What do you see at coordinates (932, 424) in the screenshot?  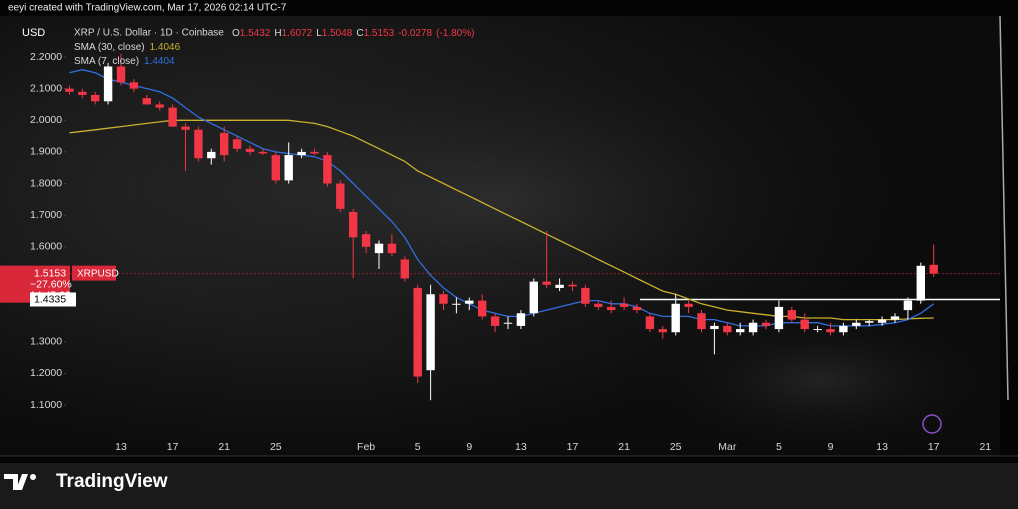 I see `news-icon` at bounding box center [932, 424].